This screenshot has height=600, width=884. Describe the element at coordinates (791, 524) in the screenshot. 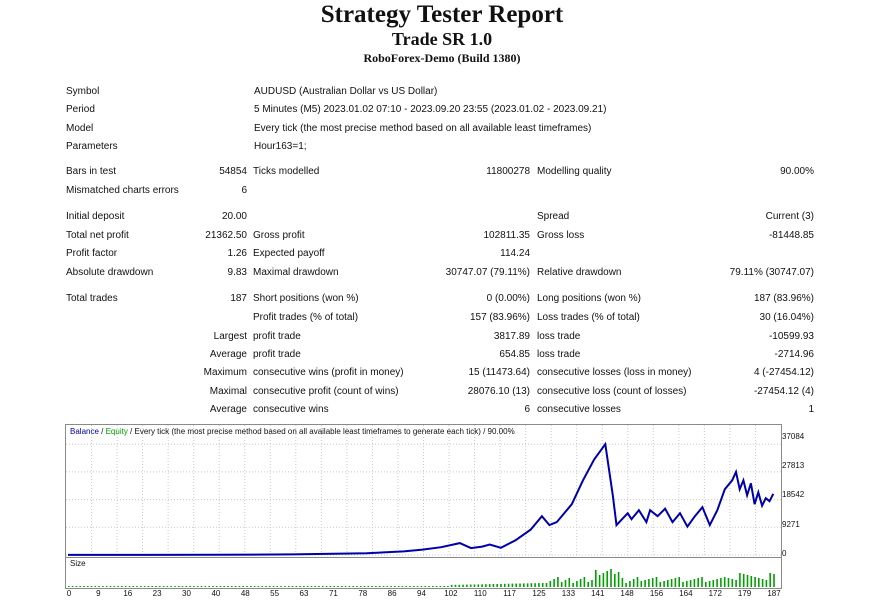

I see `y-tick-label: 9271` at that location.